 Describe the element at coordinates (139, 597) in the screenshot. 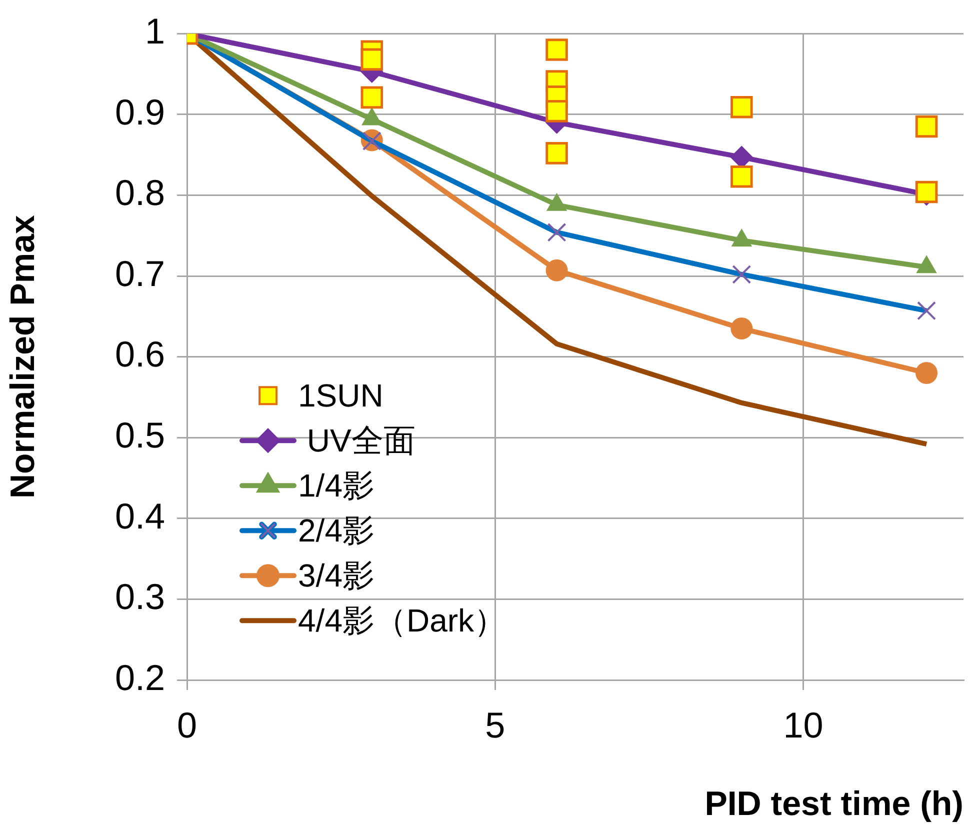

I see `y-tick-label: 0.3` at that location.